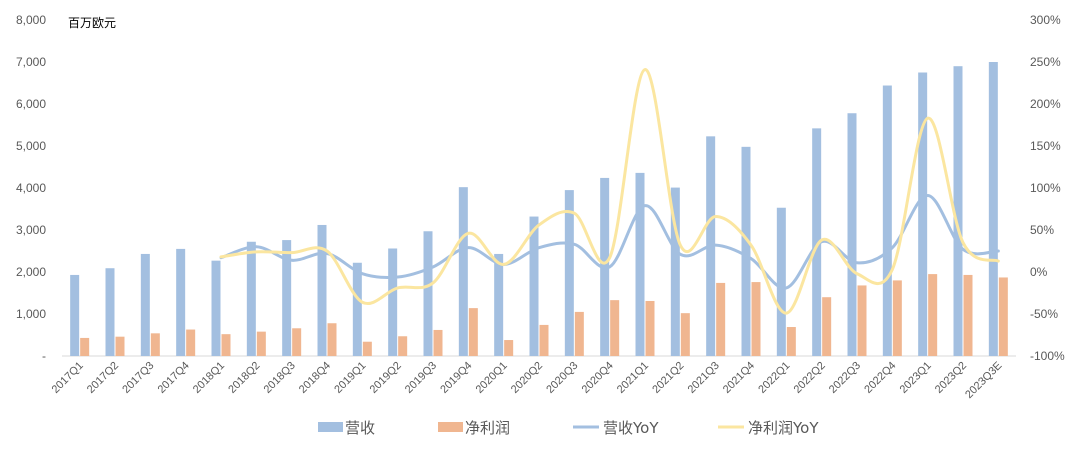  What do you see at coordinates (103, 378) in the screenshot?
I see `x-tick-label: 2017Q2` at bounding box center [103, 378].